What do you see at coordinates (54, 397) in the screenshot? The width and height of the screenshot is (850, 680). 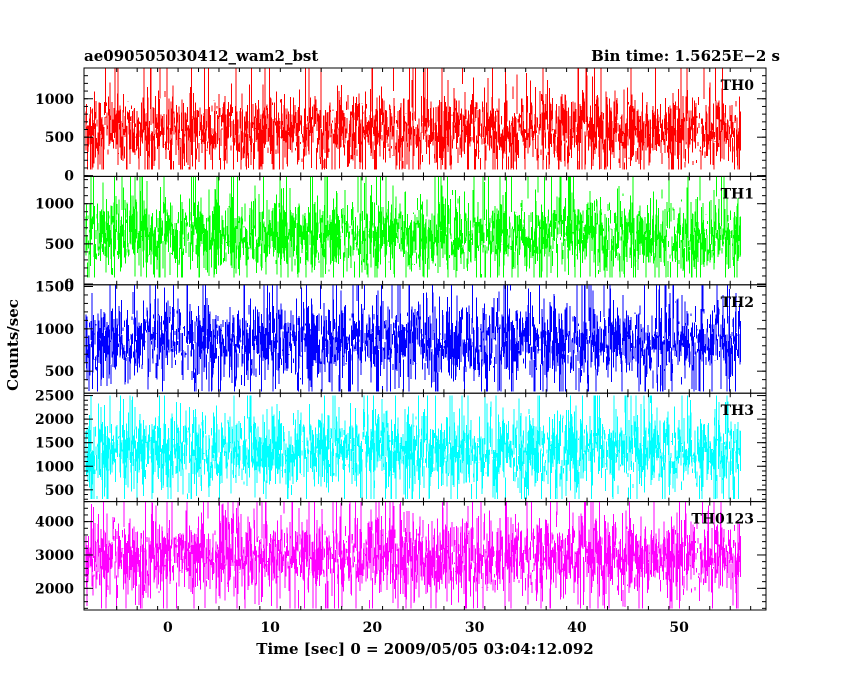 I see `y-tick-label: 2500` at bounding box center [54, 397].